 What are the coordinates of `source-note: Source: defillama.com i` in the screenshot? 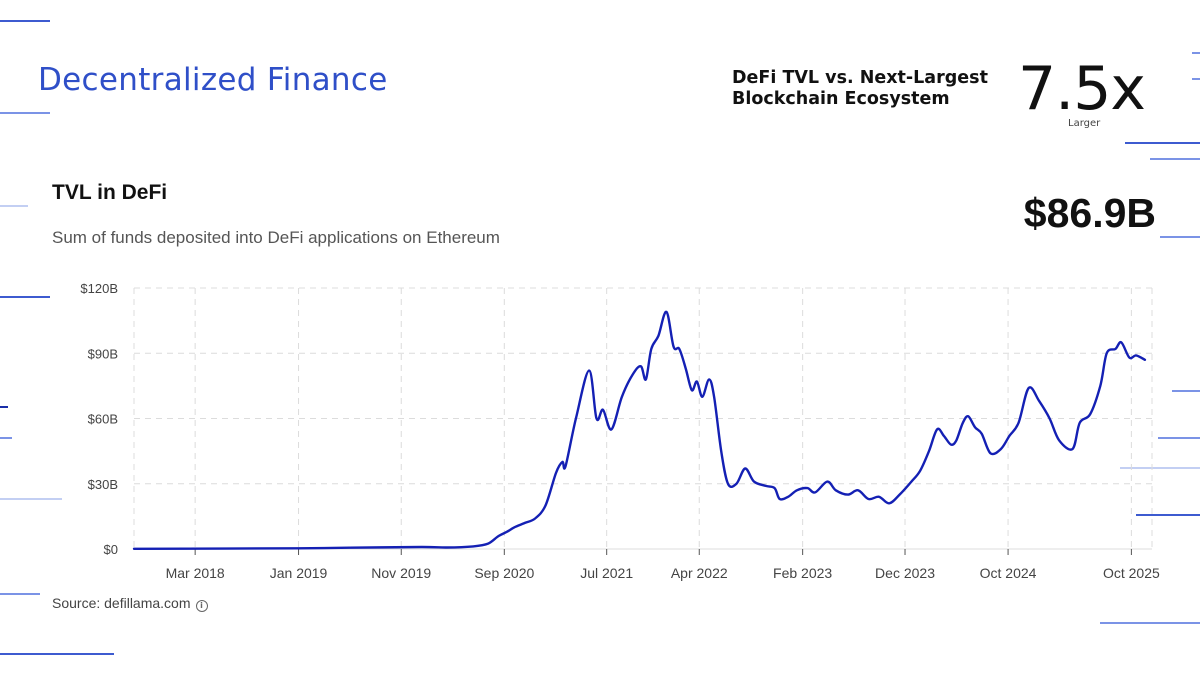 It's located at (130, 603).